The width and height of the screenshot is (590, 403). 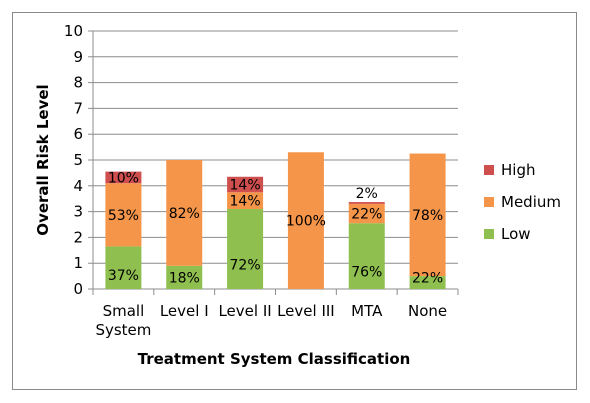 I want to click on x-category-label: Level III, so click(x=306, y=311).